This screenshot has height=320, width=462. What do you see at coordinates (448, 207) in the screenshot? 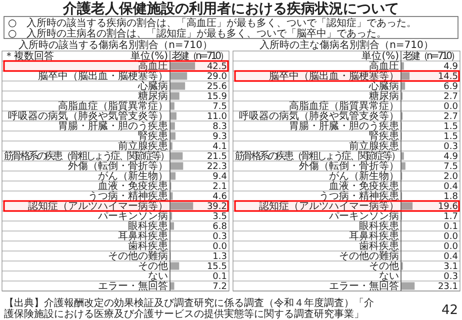
I see `data-label: 19.6` at bounding box center [448, 207].